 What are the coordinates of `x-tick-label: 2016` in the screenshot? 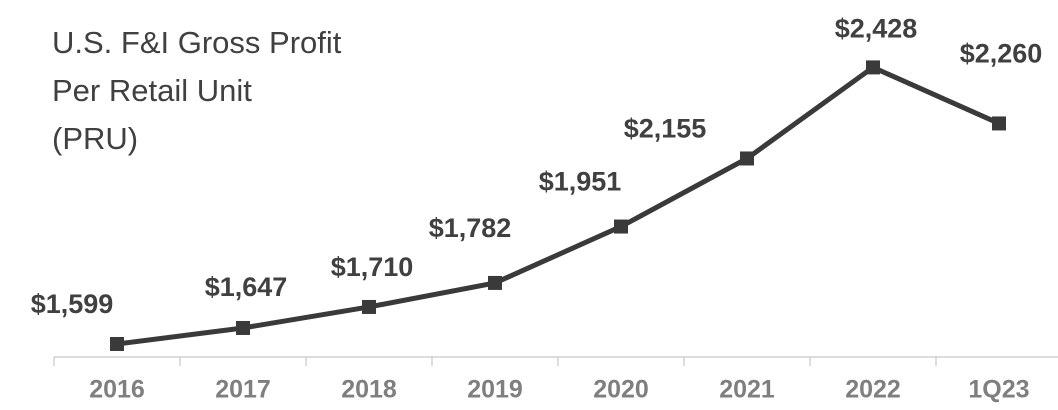 It's located at (117, 390).